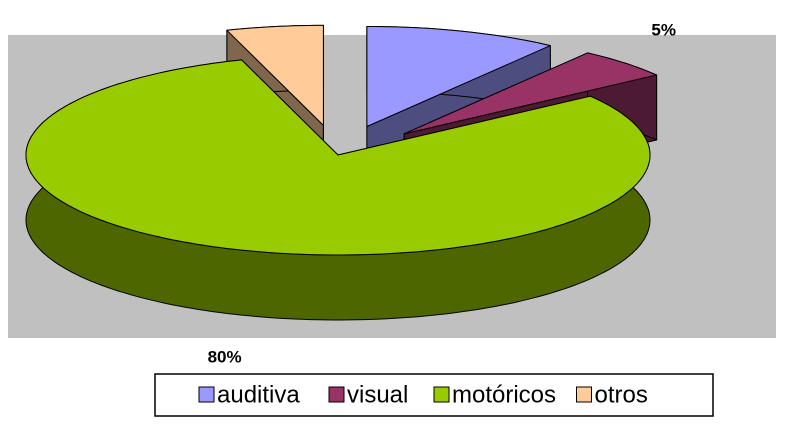 The width and height of the screenshot is (809, 432). I want to click on data-label: 5%, so click(663, 30).